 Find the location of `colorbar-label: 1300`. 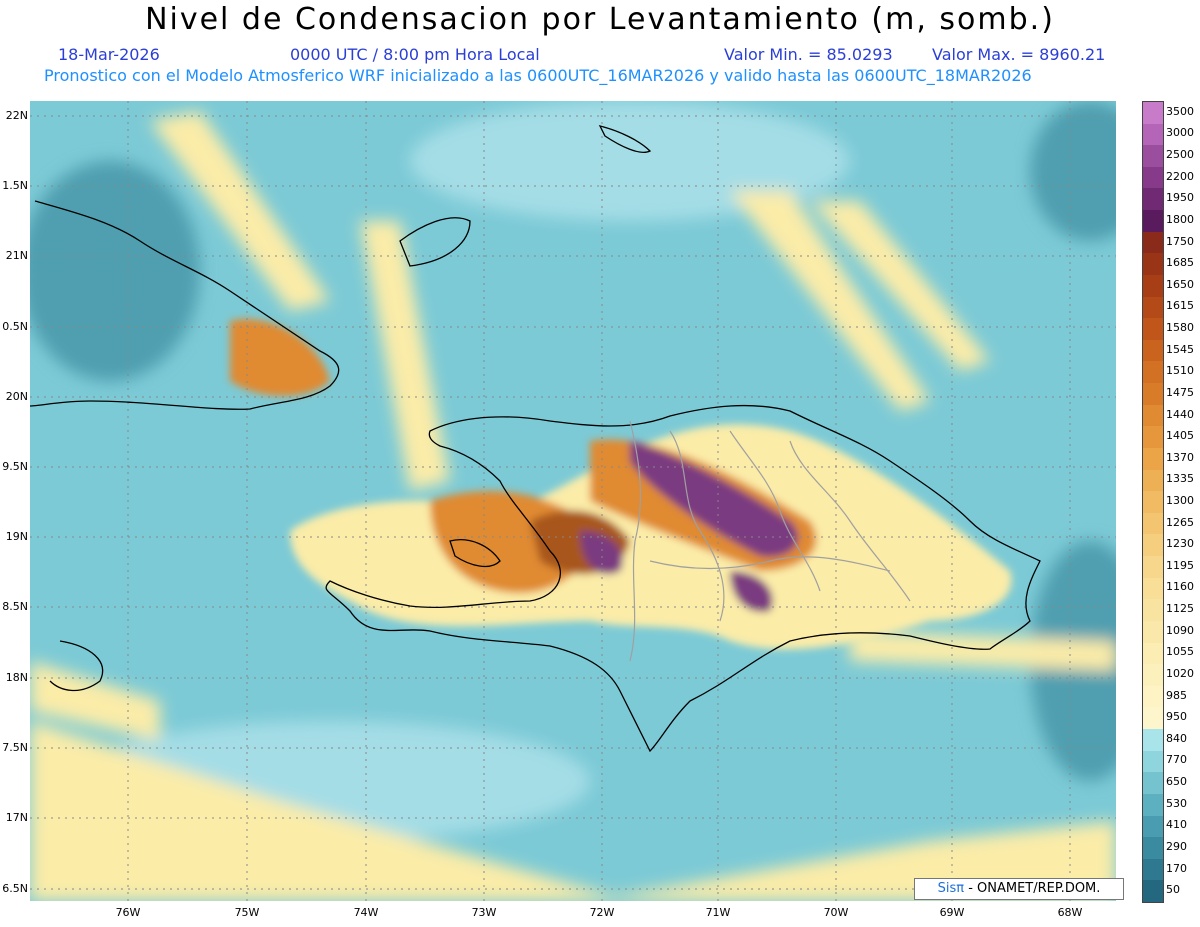

colorbar-label: 1300 is located at coordinates (1180, 500).